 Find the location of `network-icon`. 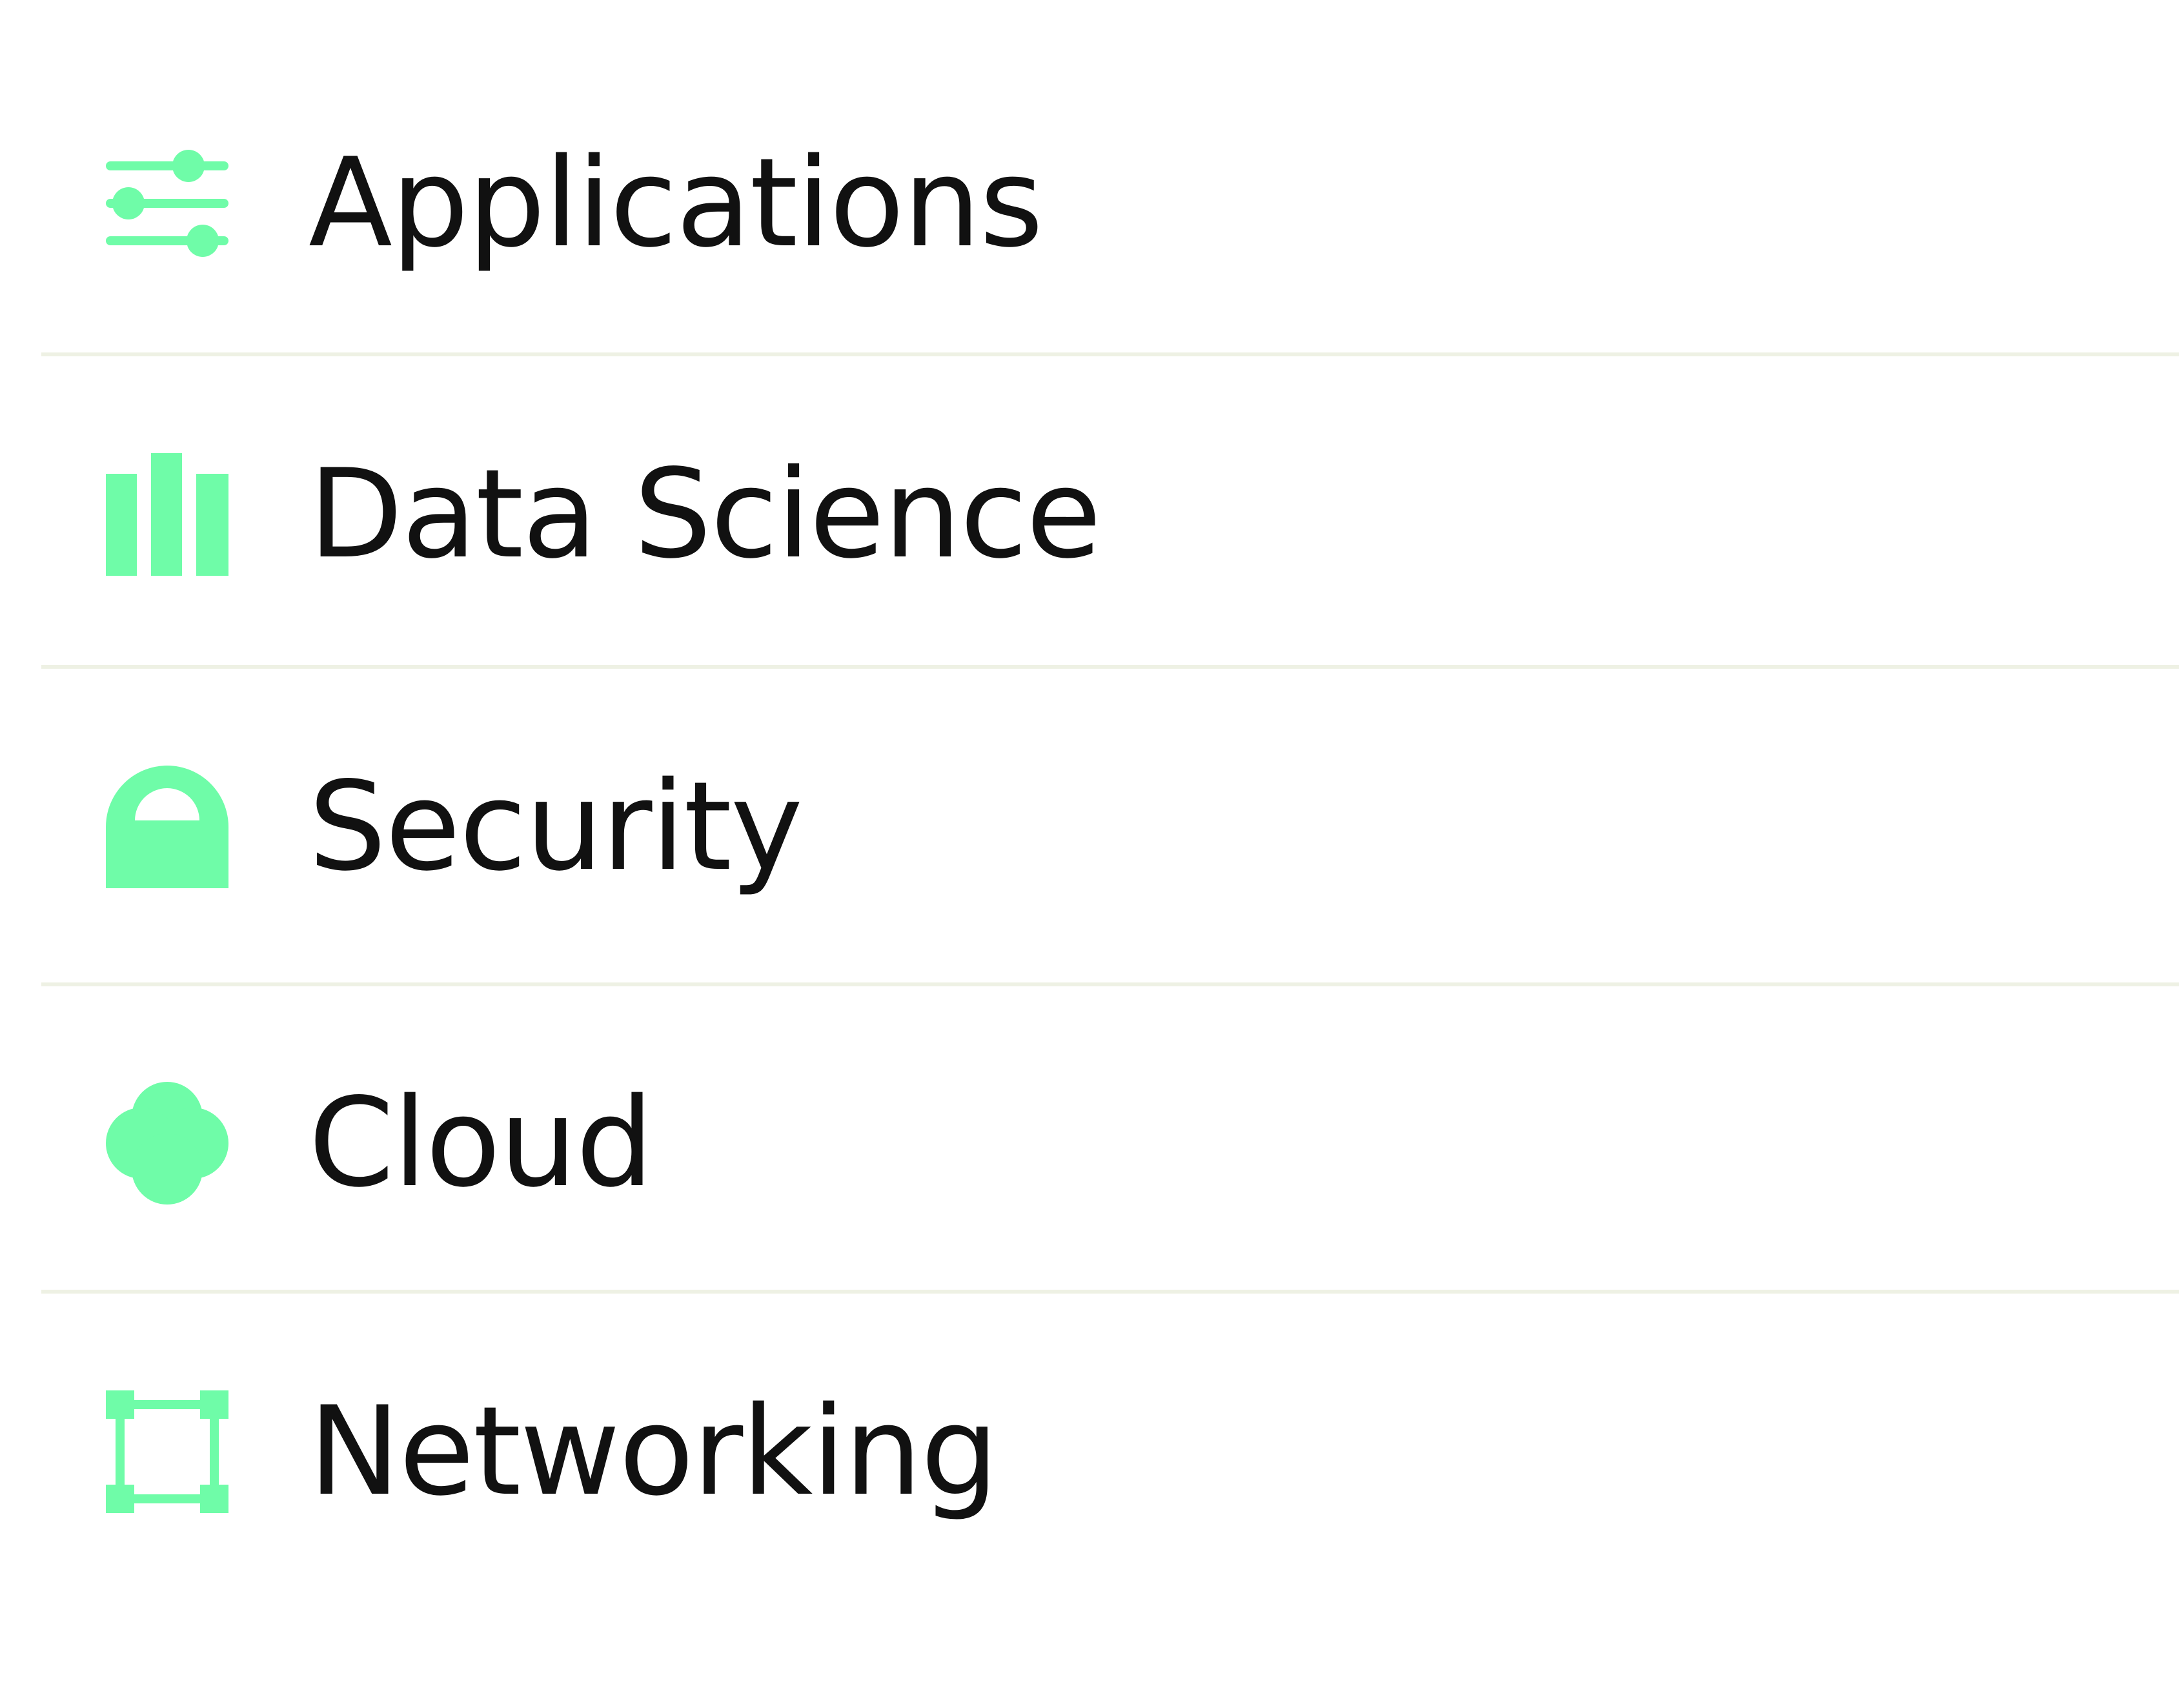

network-icon is located at coordinates (167, 1451).